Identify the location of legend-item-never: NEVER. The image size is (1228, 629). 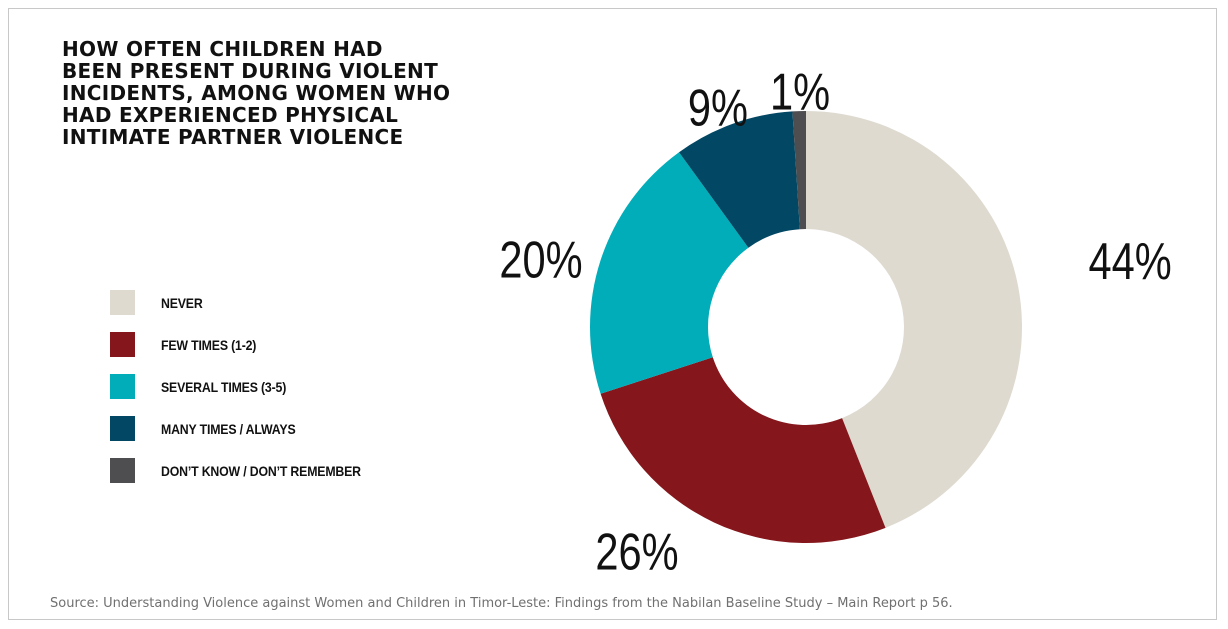
(249, 302).